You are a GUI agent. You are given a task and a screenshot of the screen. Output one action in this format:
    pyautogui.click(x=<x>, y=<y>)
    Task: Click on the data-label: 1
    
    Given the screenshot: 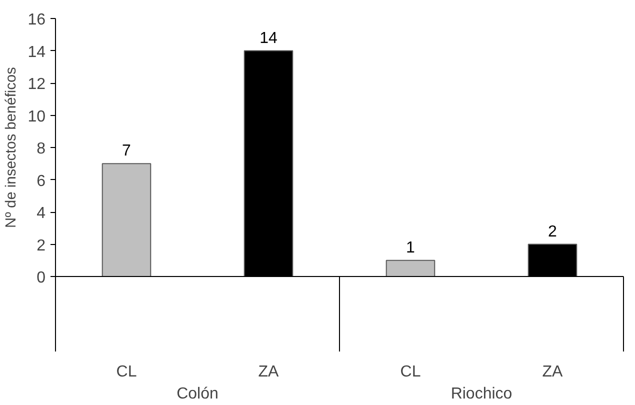 What is the action you would take?
    pyautogui.click(x=411, y=247)
    